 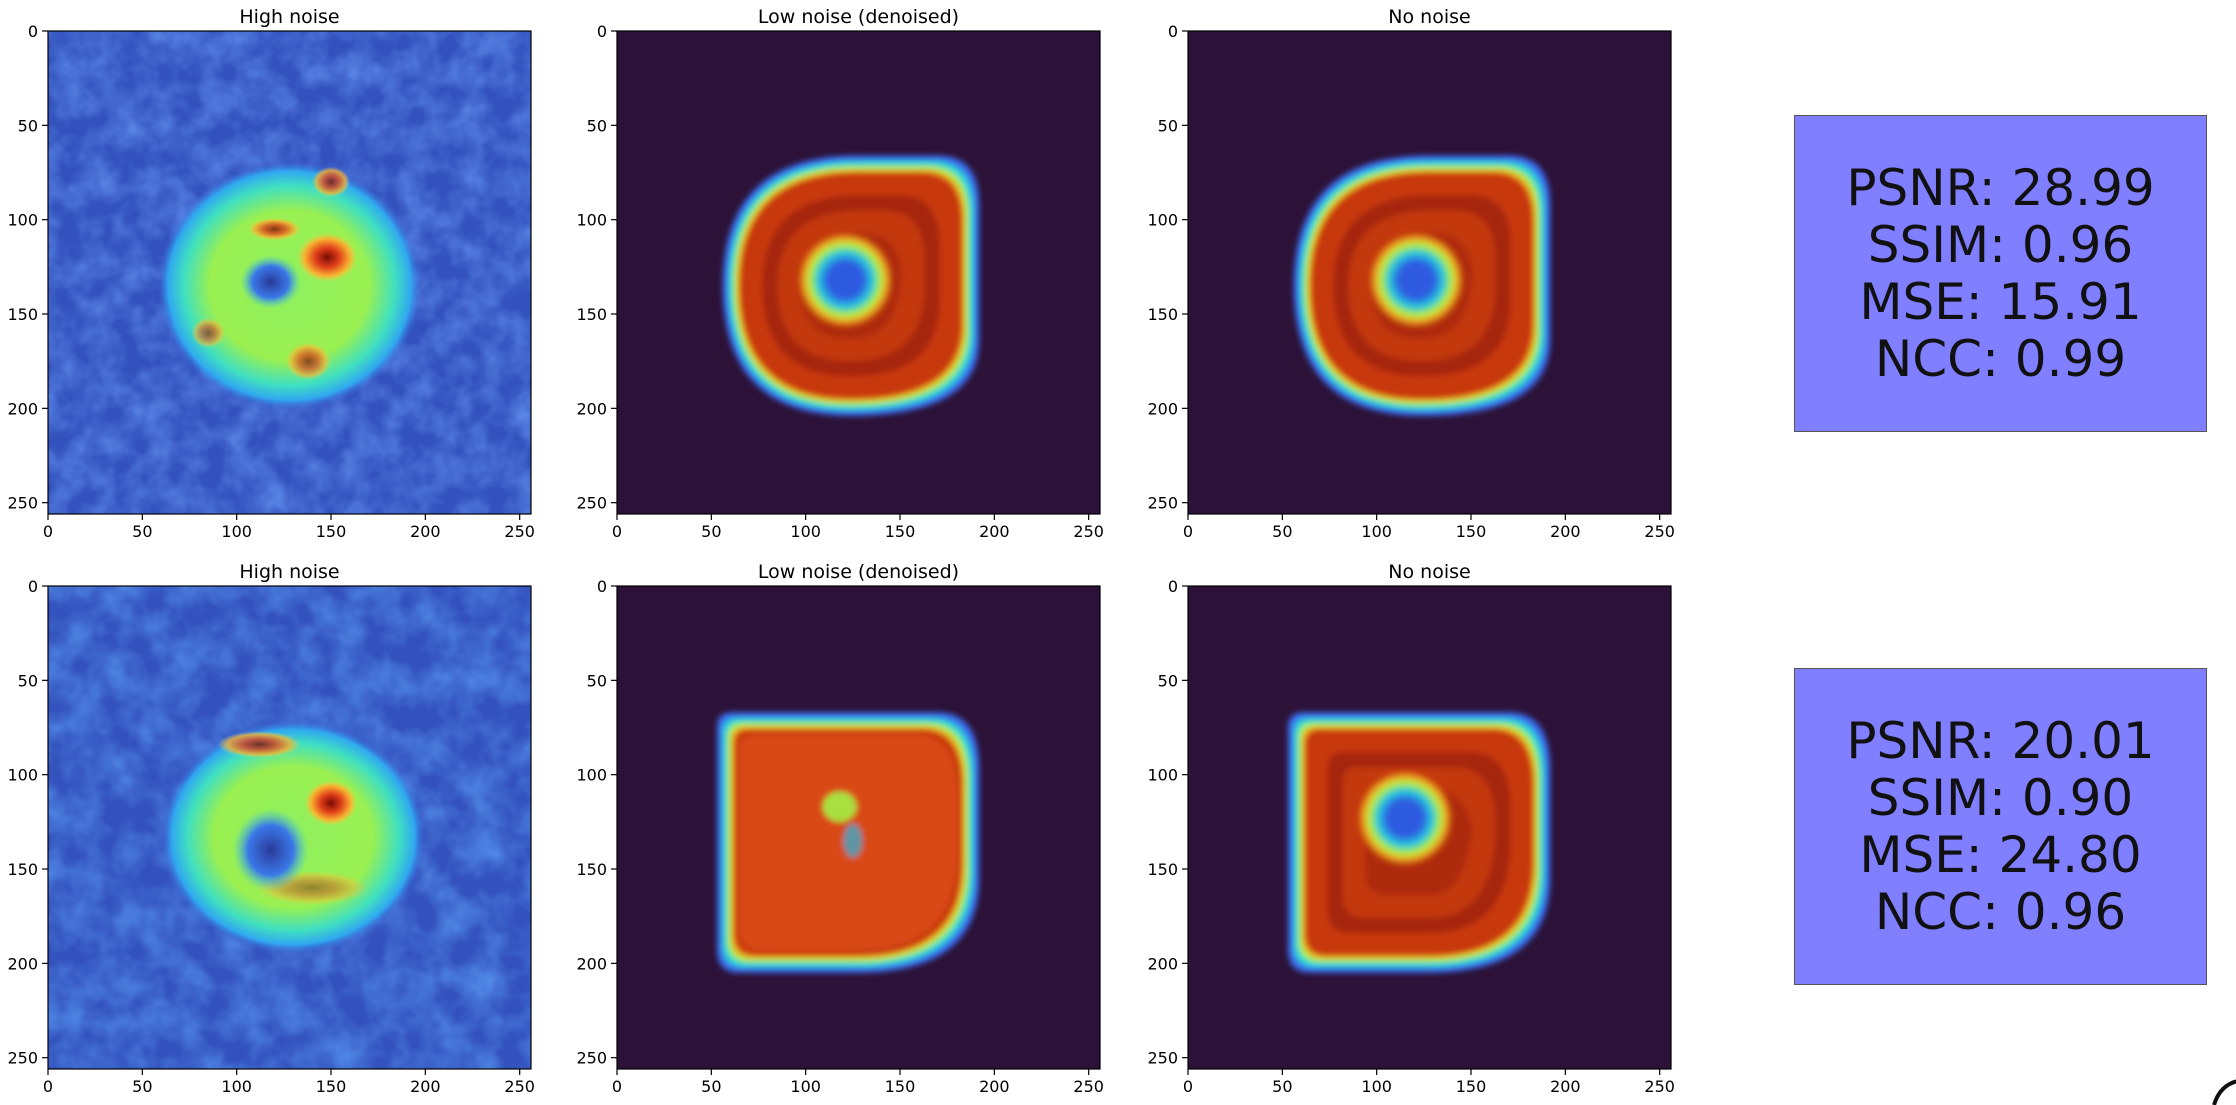 What do you see at coordinates (271, 273) in the screenshot?
I see `image-panel-r1-c1: High noise 0 50 100 150 200 250 0 50 100 150 200 250` at bounding box center [271, 273].